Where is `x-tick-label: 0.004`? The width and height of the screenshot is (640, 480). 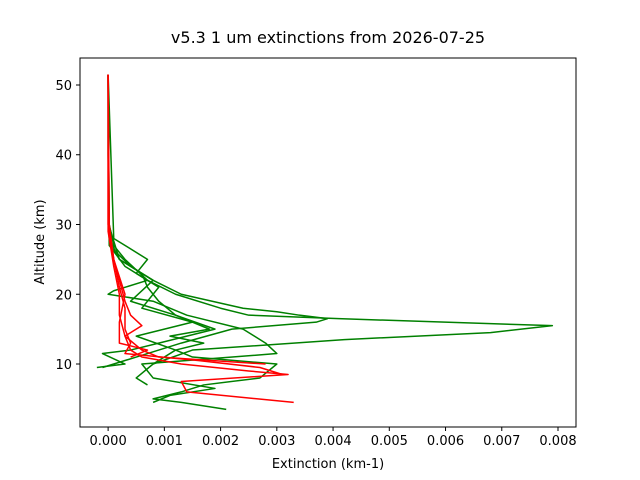 x-tick-label: 0.004 is located at coordinates (332, 441).